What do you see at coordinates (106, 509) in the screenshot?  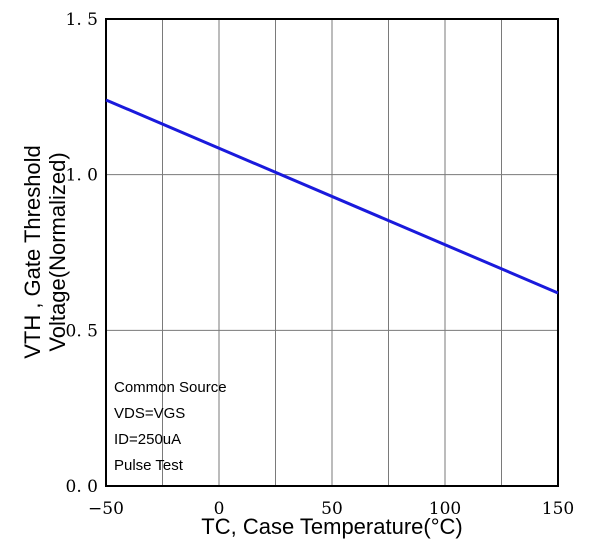 I see `x-tick-label-0: −50` at bounding box center [106, 509].